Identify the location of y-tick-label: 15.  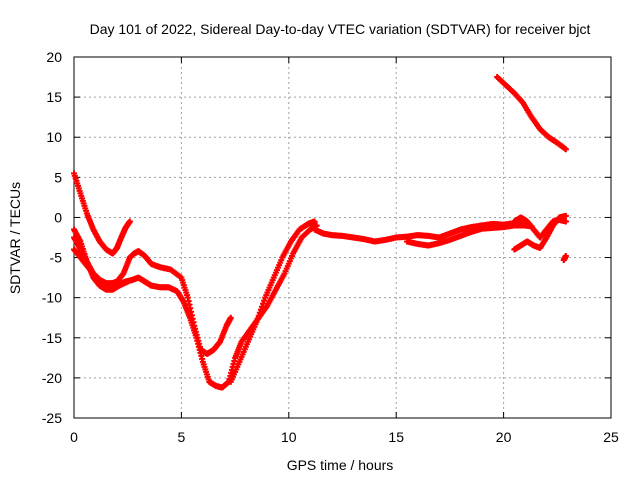
(54, 97).